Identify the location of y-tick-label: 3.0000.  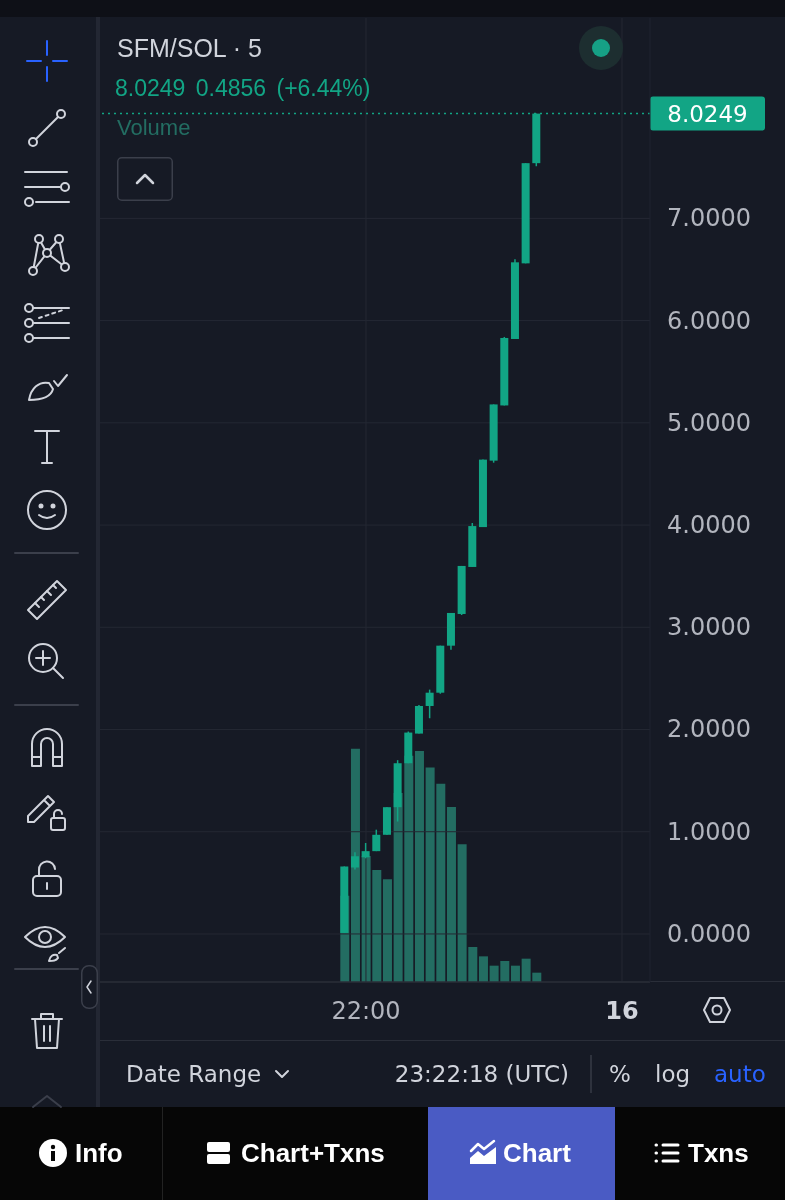
(709, 627).